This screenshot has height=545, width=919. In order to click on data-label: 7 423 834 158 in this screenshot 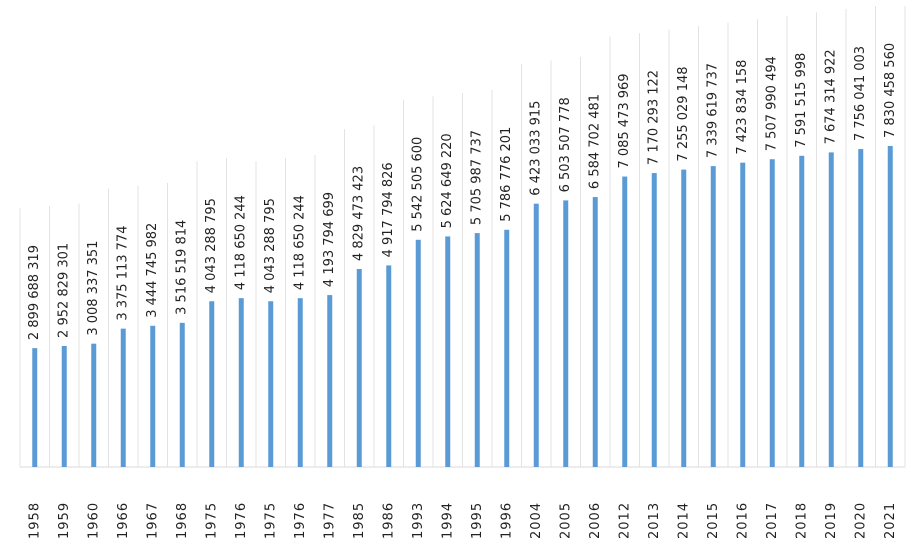, I will do `click(742, 107)`.